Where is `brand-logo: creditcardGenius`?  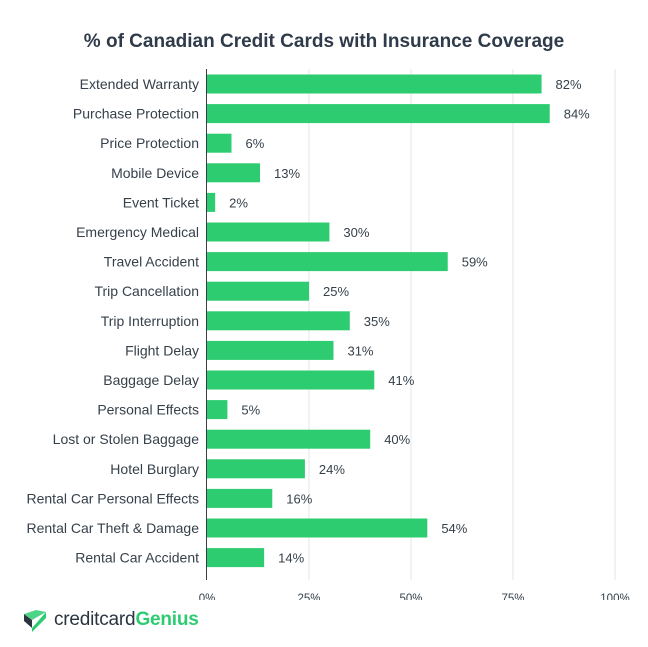
brand-logo: creditcardGenius is located at coordinates (110, 620).